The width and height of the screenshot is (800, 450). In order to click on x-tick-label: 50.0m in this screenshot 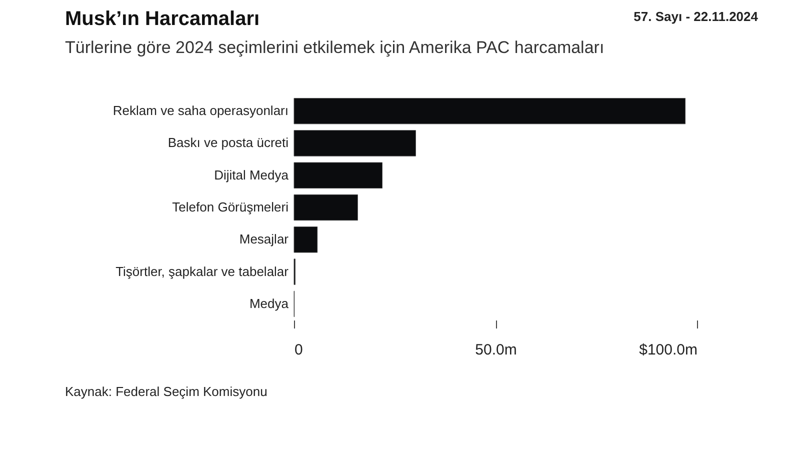, I will do `click(496, 350)`.